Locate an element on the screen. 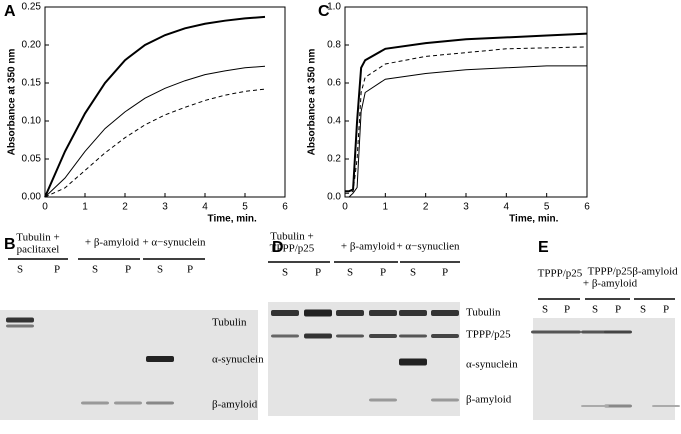 Image resolution: width=681 pixels, height=434 pixels. panel-letter: B is located at coordinates (10, 244).